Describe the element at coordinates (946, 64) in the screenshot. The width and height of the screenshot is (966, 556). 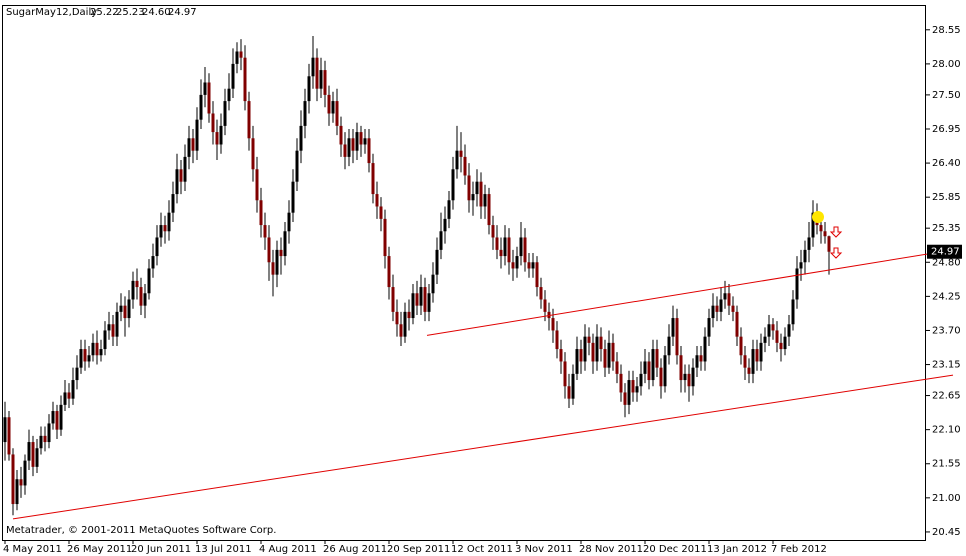
I see `y-tick-label: 28.00` at that location.